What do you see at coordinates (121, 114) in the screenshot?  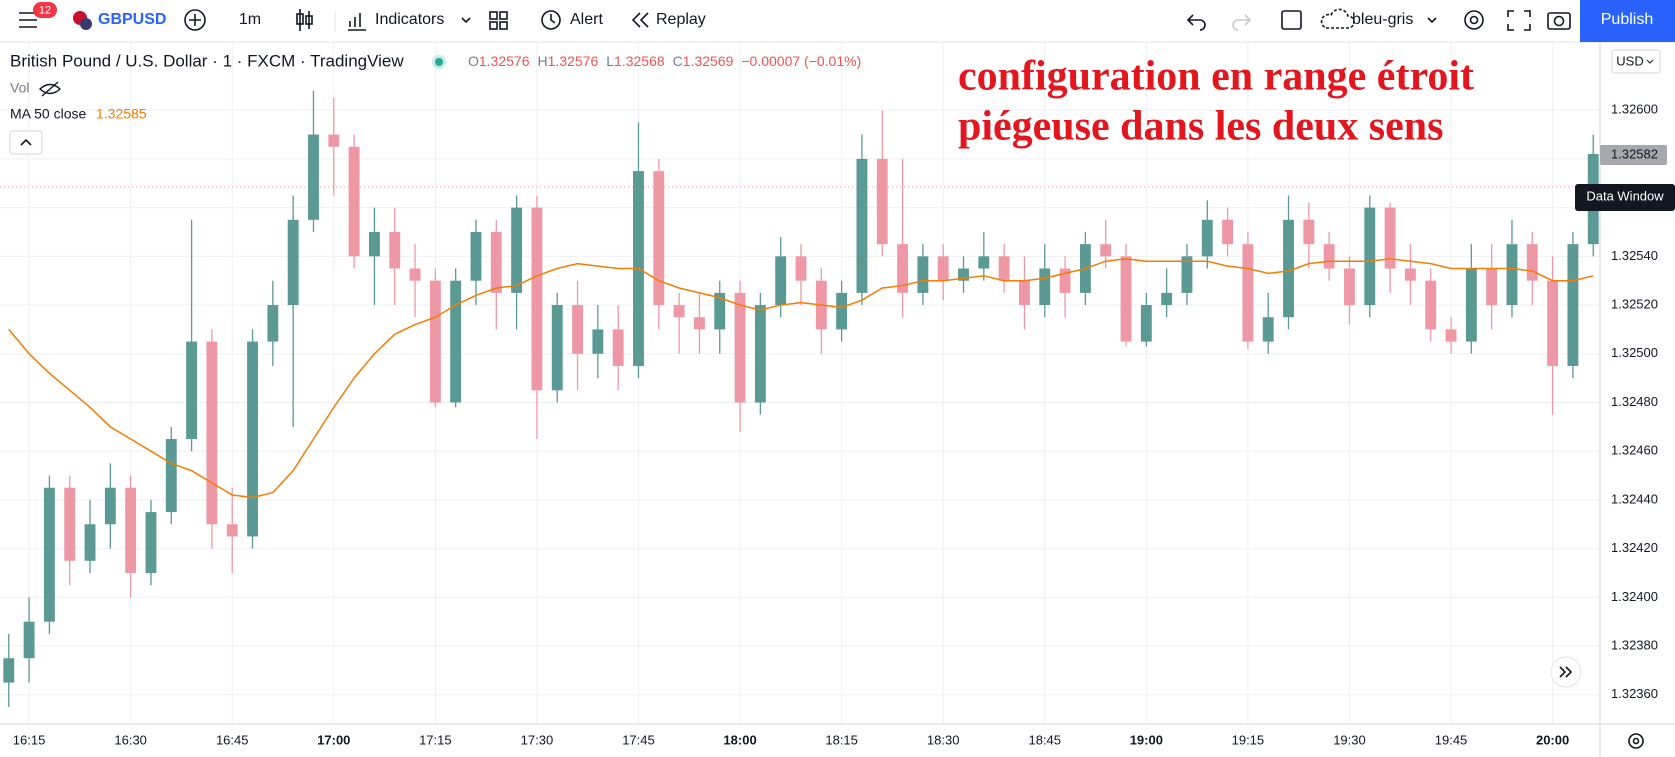 I see `ma-legend-value: 1.32585` at bounding box center [121, 114].